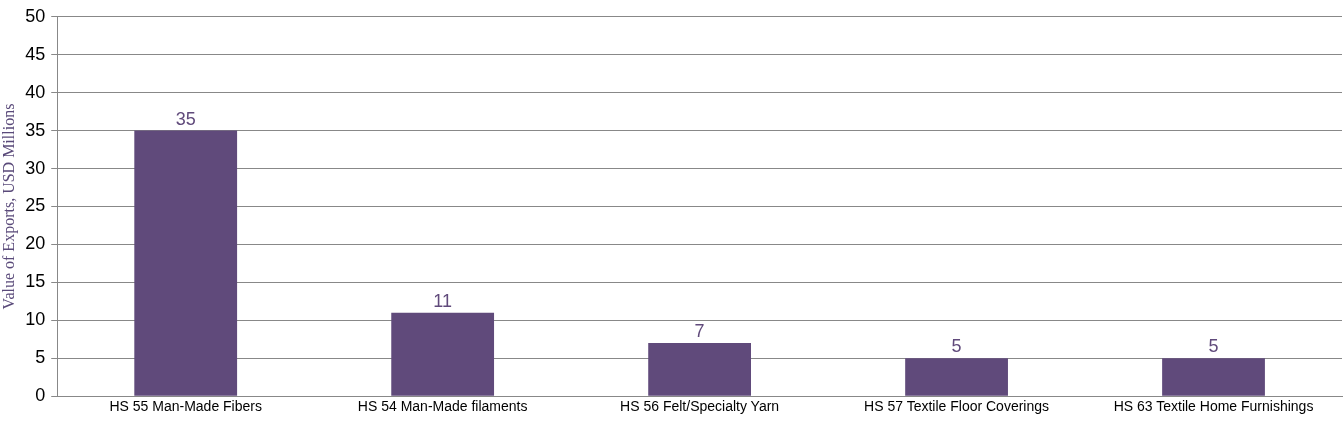 The height and width of the screenshot is (423, 1344). I want to click on y-tick-label: 25, so click(35, 205).